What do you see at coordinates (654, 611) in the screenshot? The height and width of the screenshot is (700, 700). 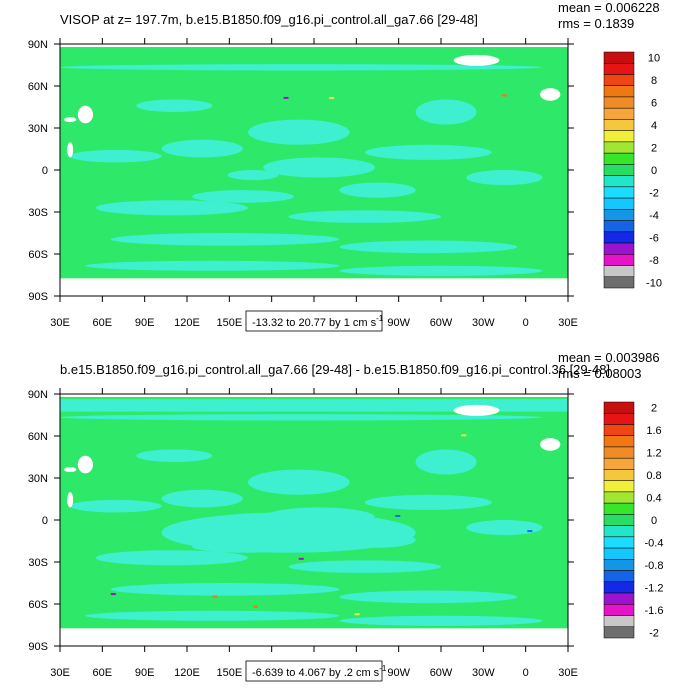 I see `colorbar-label: -1.6` at bounding box center [654, 611].